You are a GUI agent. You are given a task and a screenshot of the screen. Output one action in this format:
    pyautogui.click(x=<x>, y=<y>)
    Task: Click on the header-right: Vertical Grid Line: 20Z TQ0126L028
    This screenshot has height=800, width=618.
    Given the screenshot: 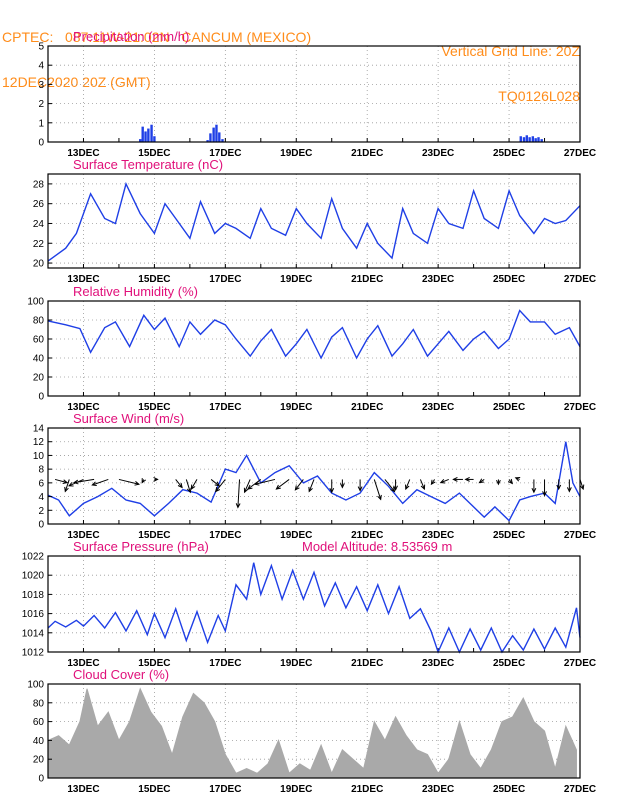 What is the action you would take?
    pyautogui.click(x=510, y=66)
    